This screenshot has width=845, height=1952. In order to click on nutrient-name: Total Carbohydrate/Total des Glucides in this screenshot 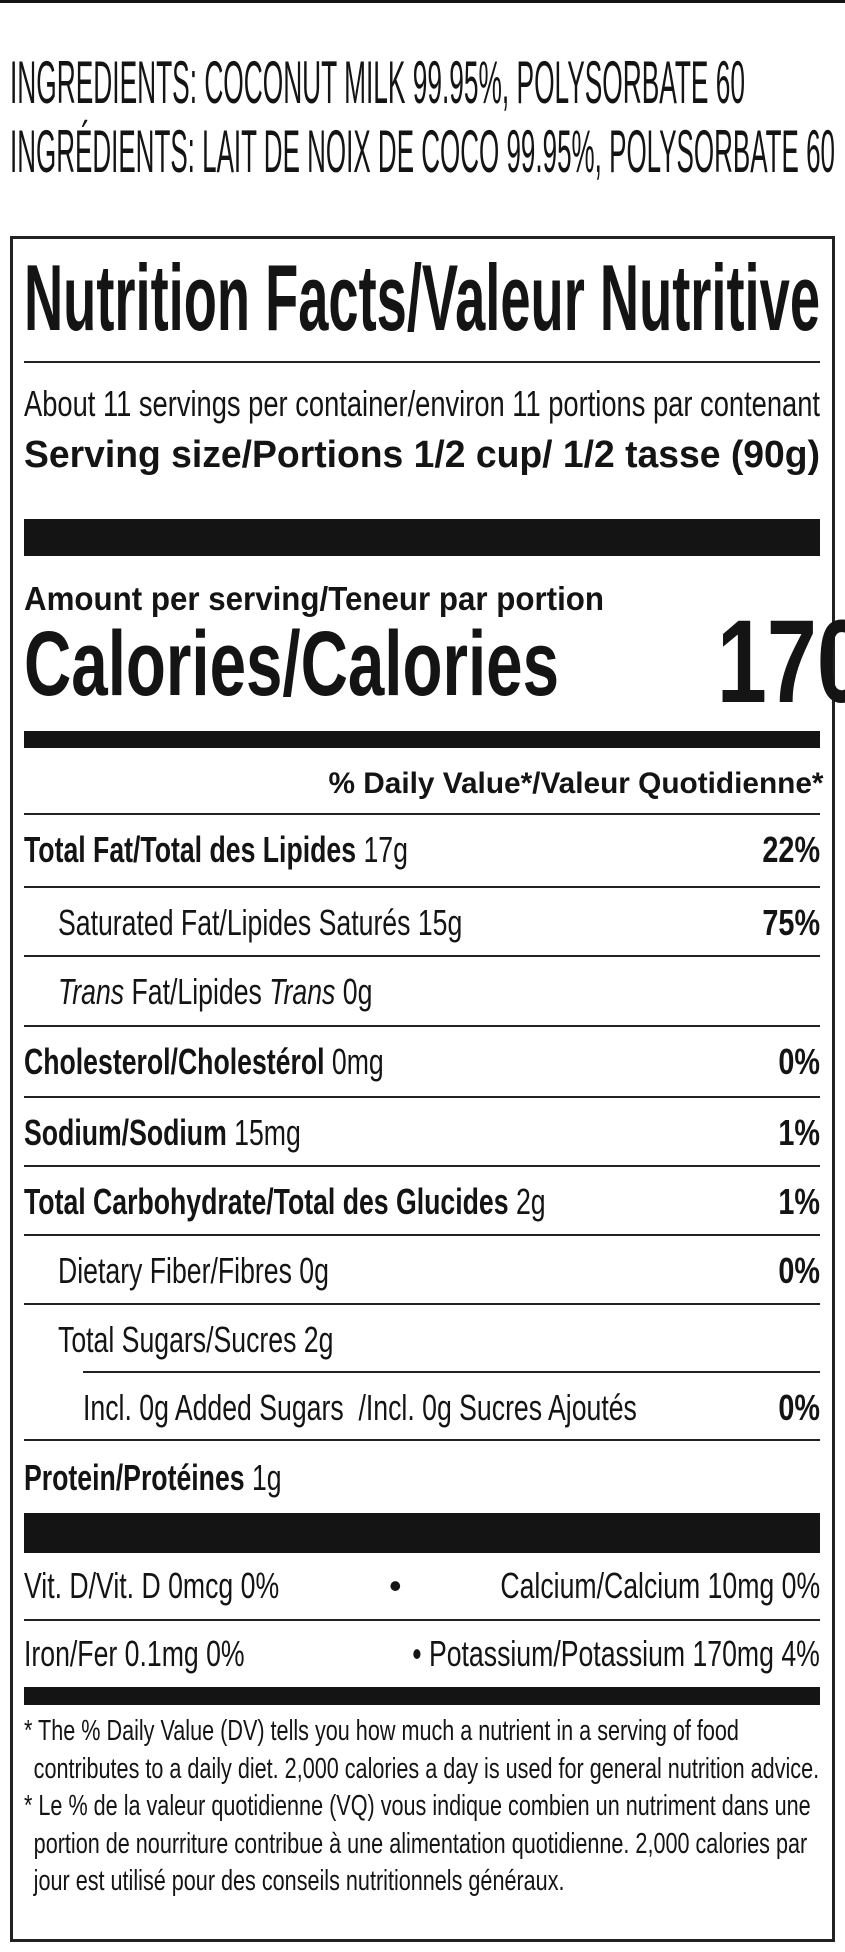, I will do `click(266, 1201)`.